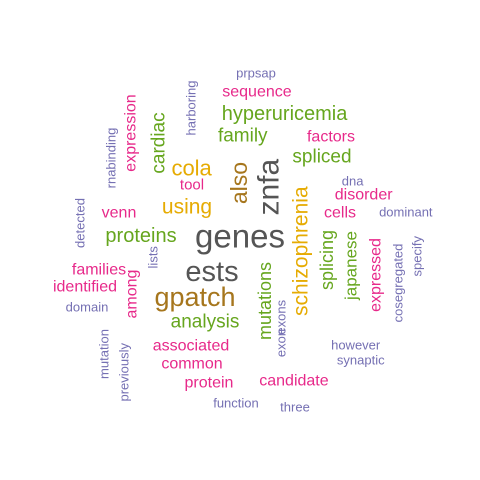 Image resolution: width=480 pixels, height=480 pixels. Describe the element at coordinates (80, 223) in the screenshot. I see `word-detected: detected` at that location.